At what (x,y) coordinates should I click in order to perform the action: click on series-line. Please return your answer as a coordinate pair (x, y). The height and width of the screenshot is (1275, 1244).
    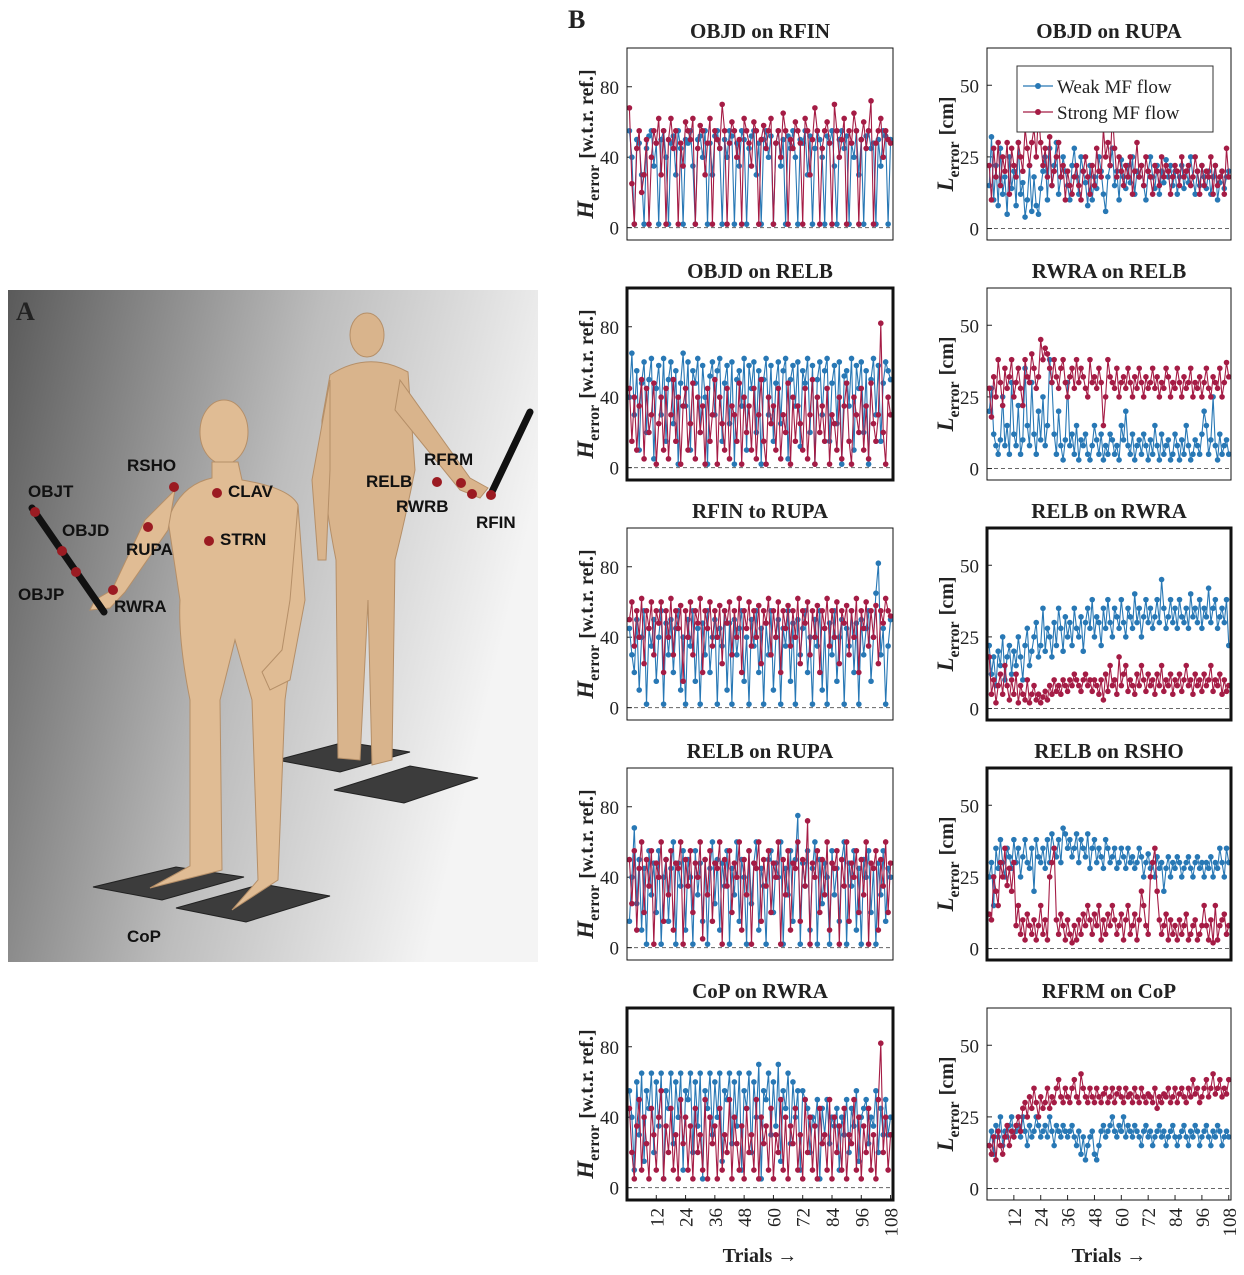
    Looking at the image, I should click on (1109, 177).